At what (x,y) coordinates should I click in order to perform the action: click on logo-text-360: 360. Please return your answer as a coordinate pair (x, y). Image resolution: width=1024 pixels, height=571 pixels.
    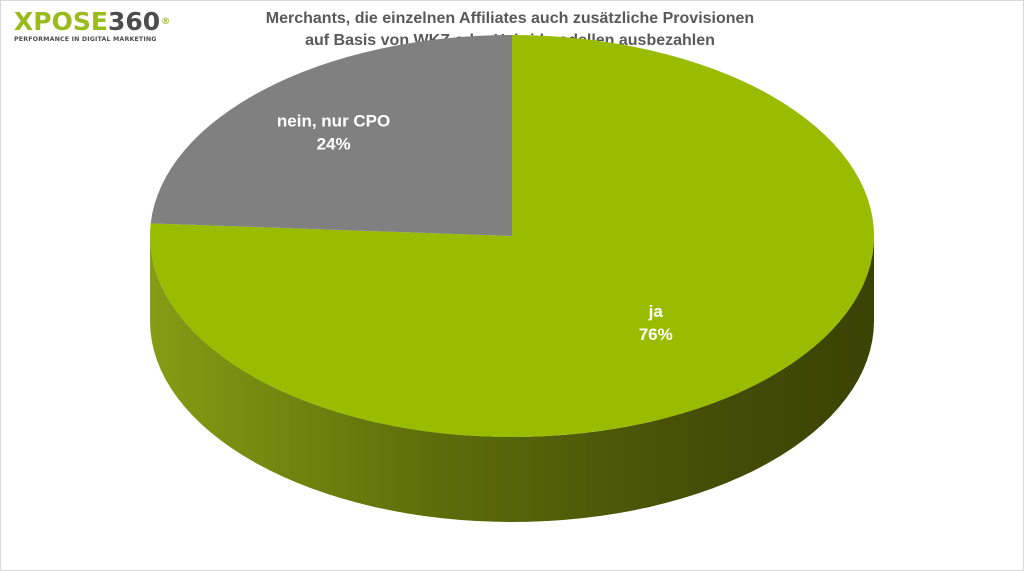
    Looking at the image, I should click on (134, 21).